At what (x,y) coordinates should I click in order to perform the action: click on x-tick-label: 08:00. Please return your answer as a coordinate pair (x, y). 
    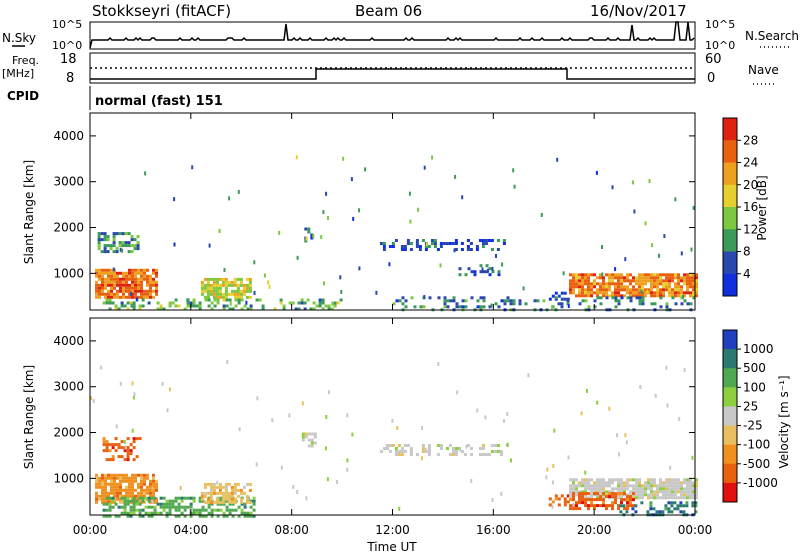
    Looking at the image, I should click on (291, 530).